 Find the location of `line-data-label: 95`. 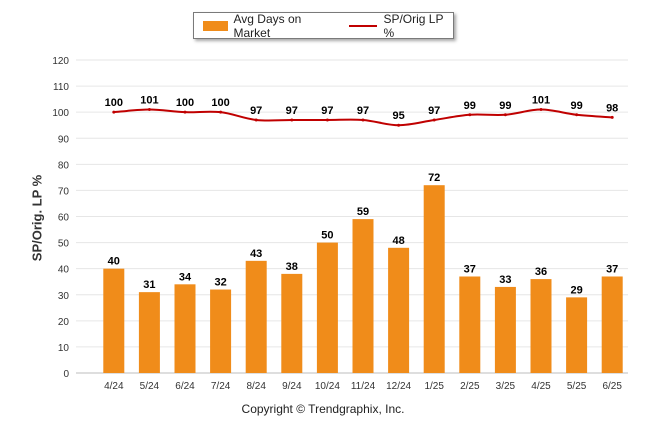

line-data-label: 95 is located at coordinates (398, 116).